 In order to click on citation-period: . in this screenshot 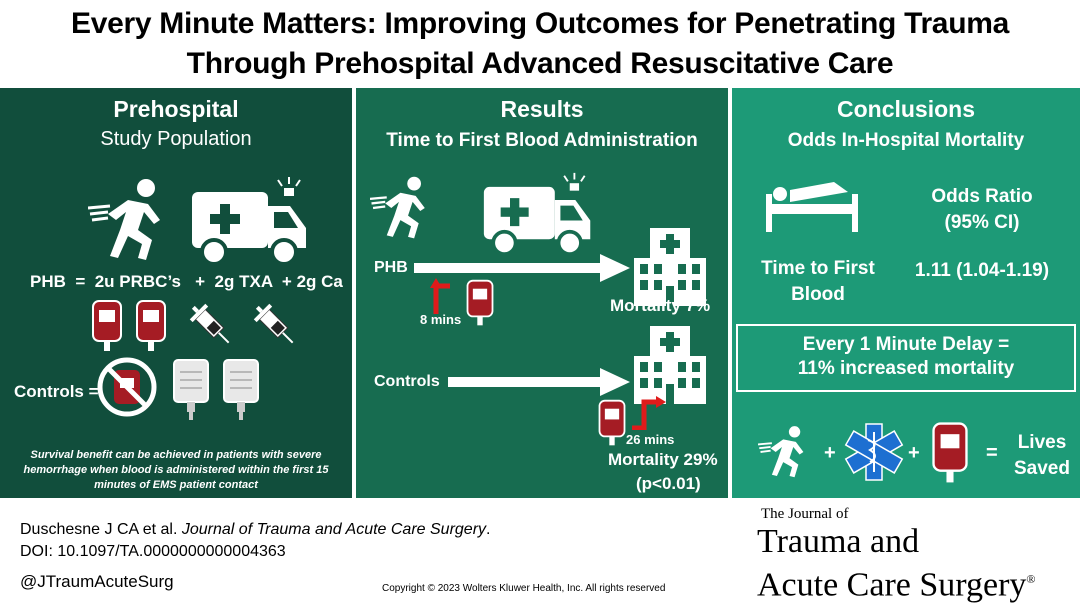, I will do `click(488, 529)`.